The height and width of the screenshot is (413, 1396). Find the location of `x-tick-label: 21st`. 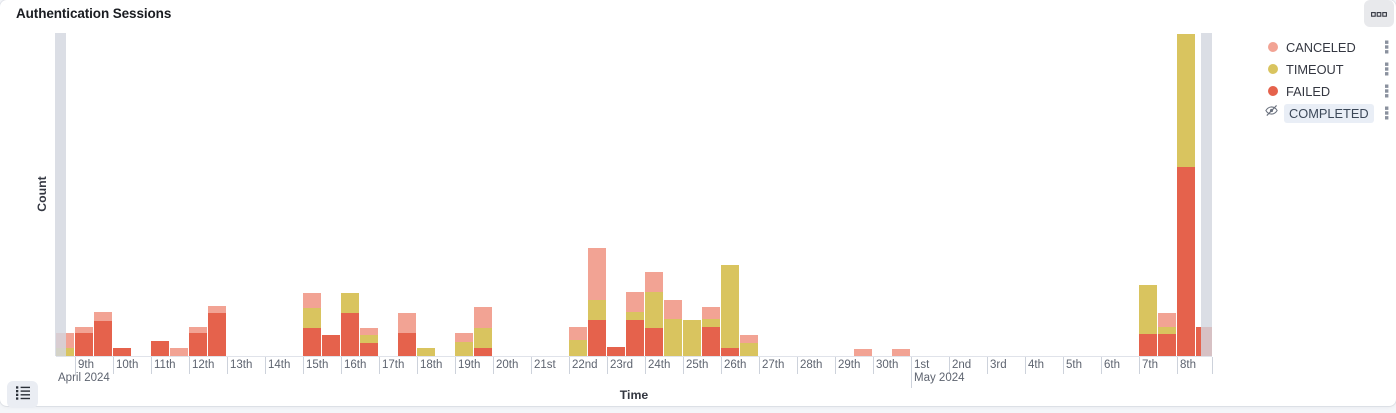

x-tick-label: 21st is located at coordinates (545, 365).